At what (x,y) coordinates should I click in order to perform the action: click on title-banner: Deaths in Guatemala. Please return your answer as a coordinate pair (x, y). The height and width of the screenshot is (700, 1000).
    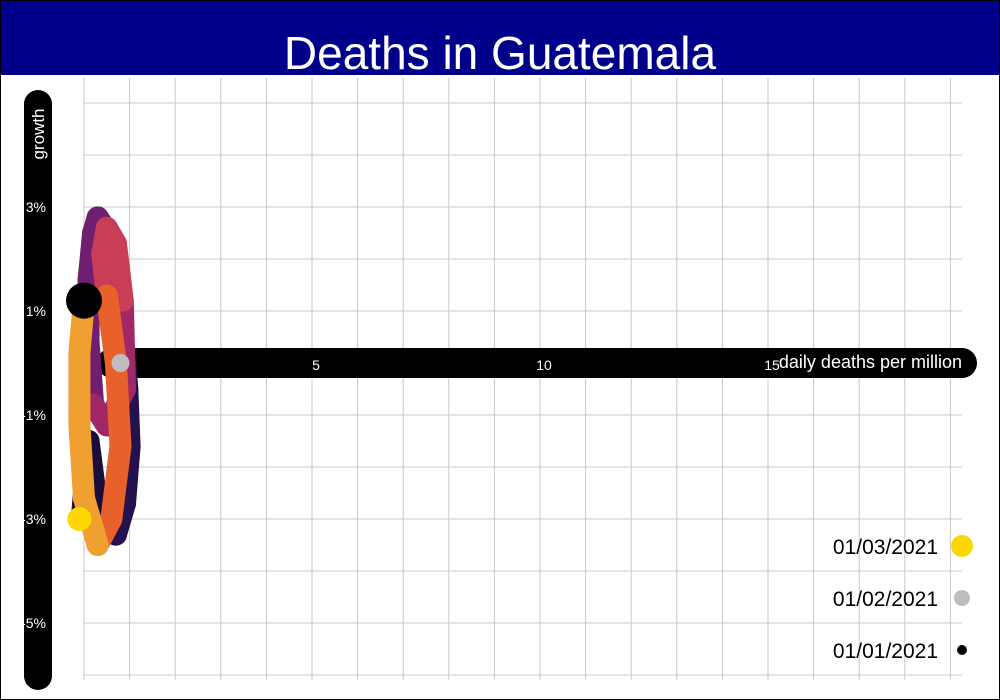
    Looking at the image, I should click on (500, 40).